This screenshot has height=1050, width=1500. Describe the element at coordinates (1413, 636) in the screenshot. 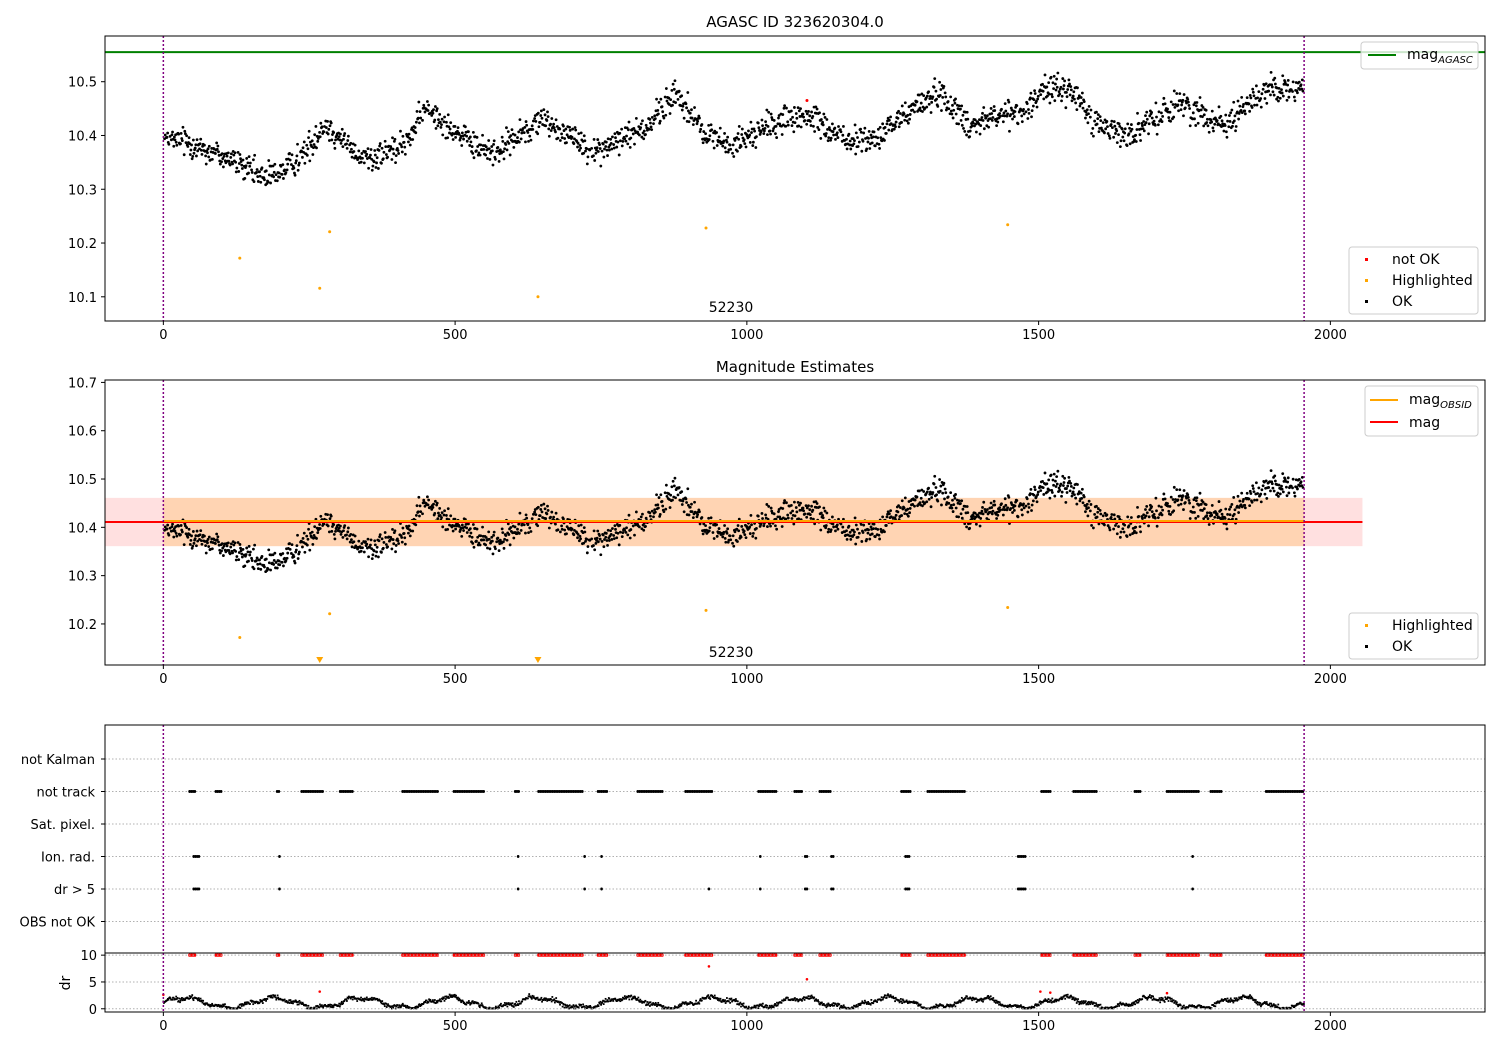

I see `panel-mag-scatter-legend: Highlighted OK` at that location.